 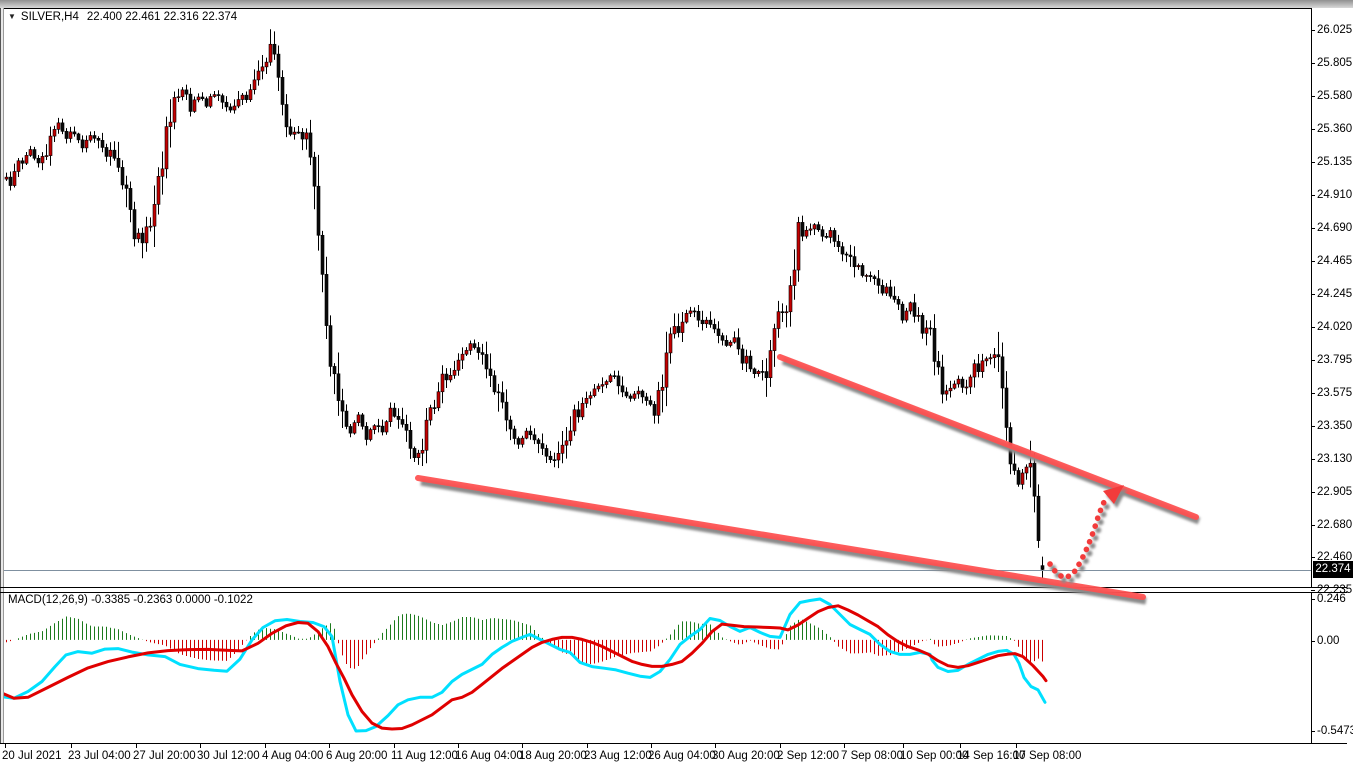 What do you see at coordinates (2, 376) in the screenshot?
I see `window-left-edge` at bounding box center [2, 376].